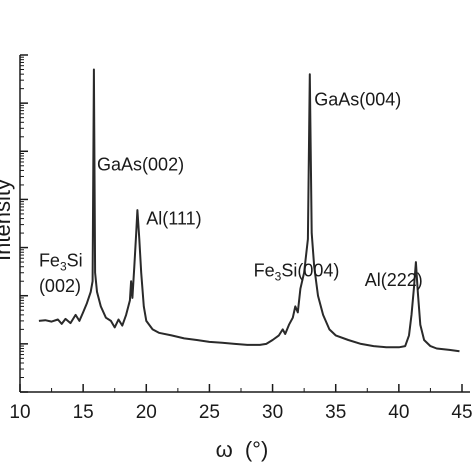 Image resolution: width=474 pixels, height=474 pixels. Describe the element at coordinates (83, 412) in the screenshot. I see `x-tick-label: 15` at that location.